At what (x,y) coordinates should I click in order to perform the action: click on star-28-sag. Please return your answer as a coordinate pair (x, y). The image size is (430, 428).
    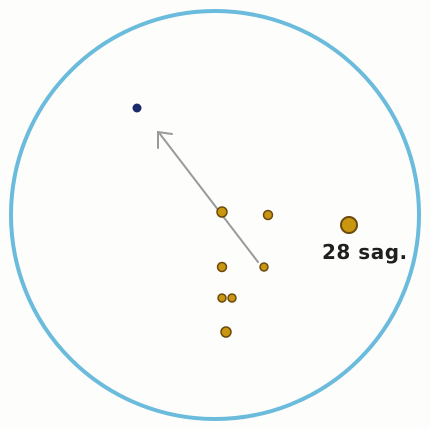
    Looking at the image, I should click on (349, 225).